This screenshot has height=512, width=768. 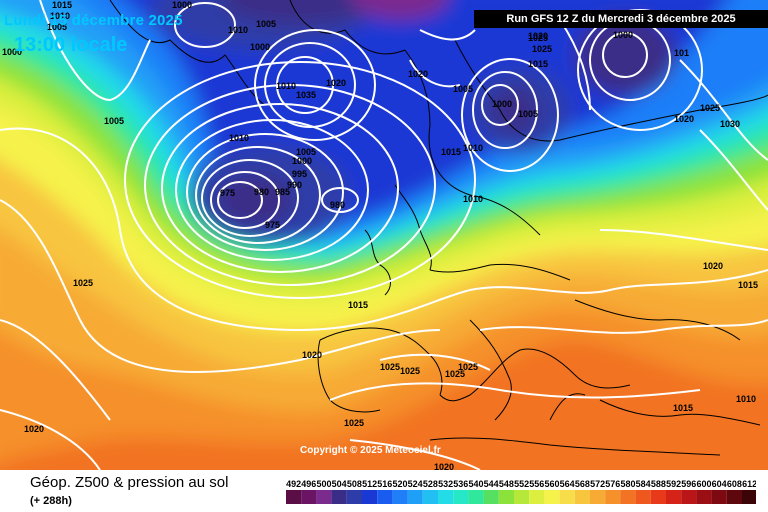 I want to click on colorbar-label: 548, so click(x=506, y=484).